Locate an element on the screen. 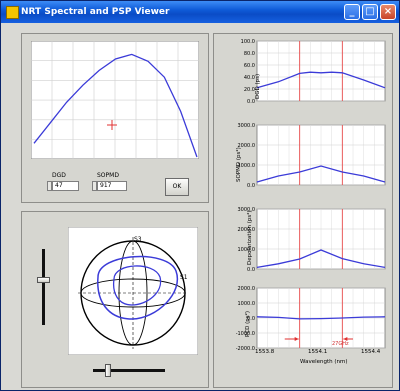  pcd-chart: 2000.0 1000.0 0.0 -1000.0 -2000.0 is located at coordinates (310, 319).